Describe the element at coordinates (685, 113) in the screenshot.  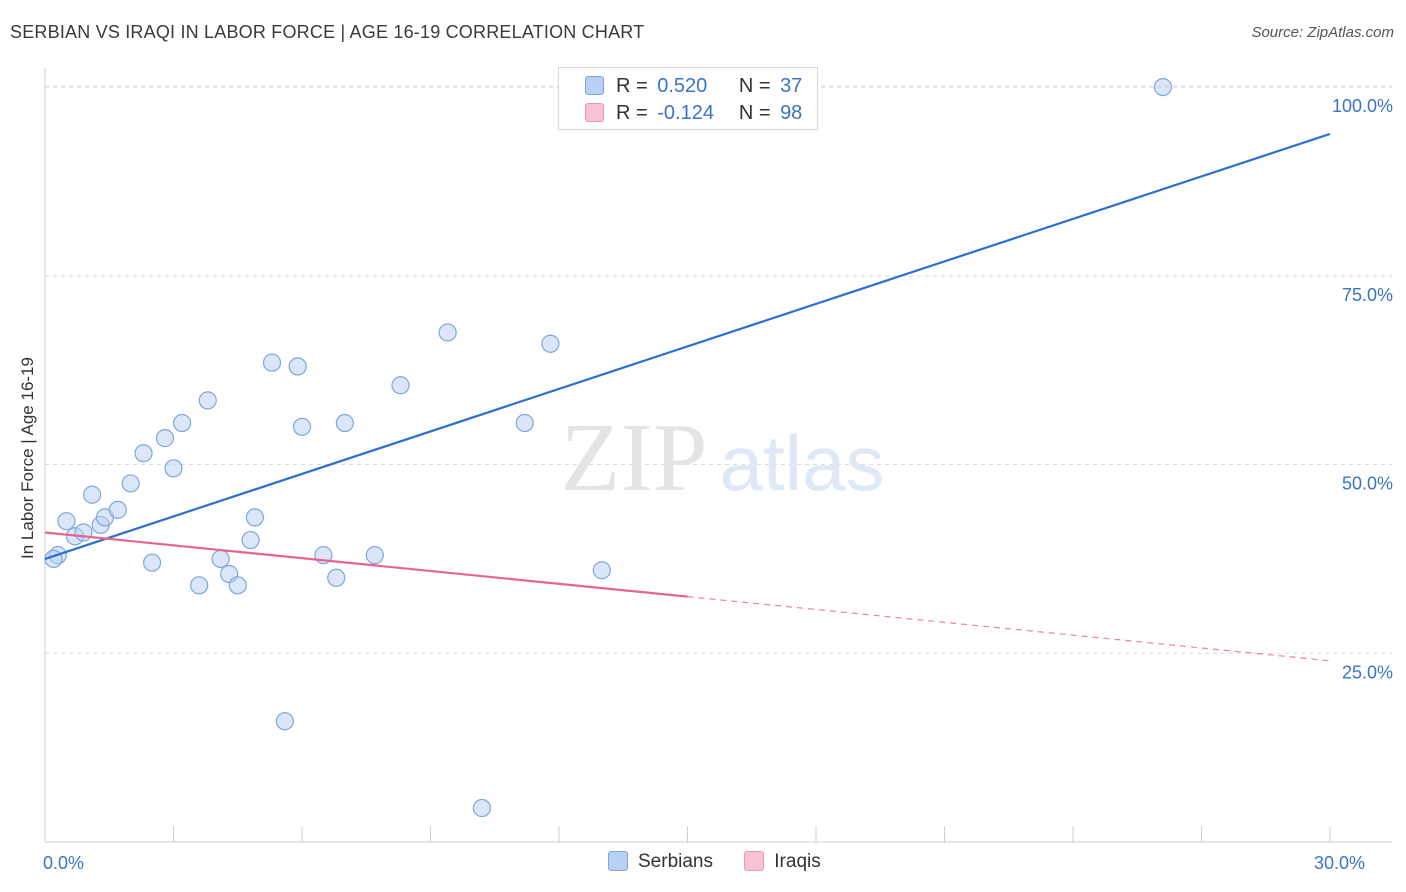
I see `r-value-iraqis: -0.124` at that location.